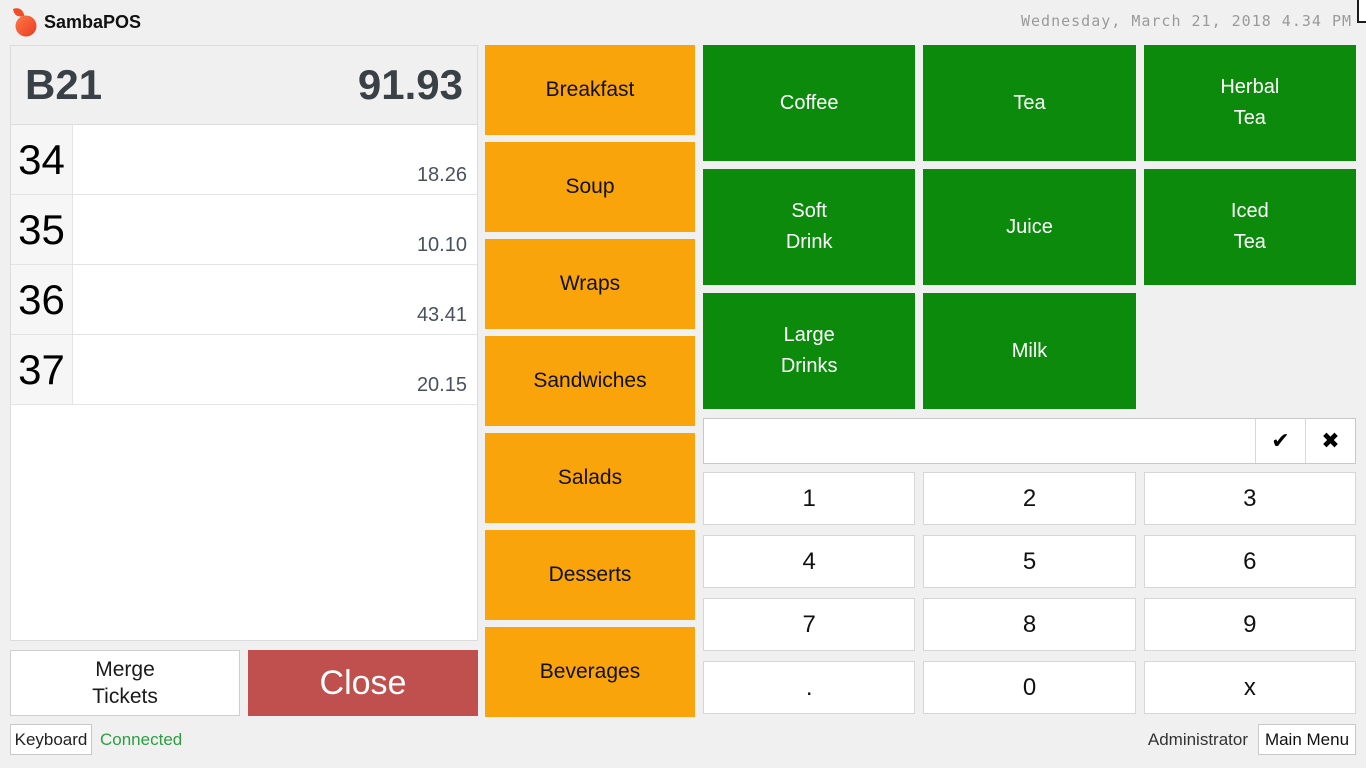 Image resolution: width=1366 pixels, height=768 pixels. I want to click on x-icon: ✖, so click(1330, 440).